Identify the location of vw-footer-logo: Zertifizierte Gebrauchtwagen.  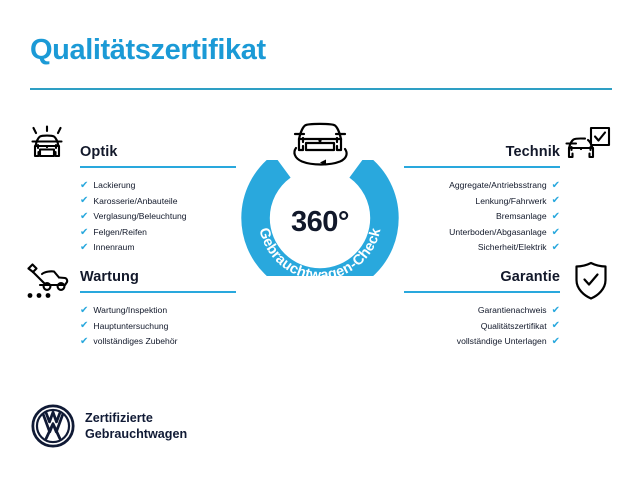
(109, 426).